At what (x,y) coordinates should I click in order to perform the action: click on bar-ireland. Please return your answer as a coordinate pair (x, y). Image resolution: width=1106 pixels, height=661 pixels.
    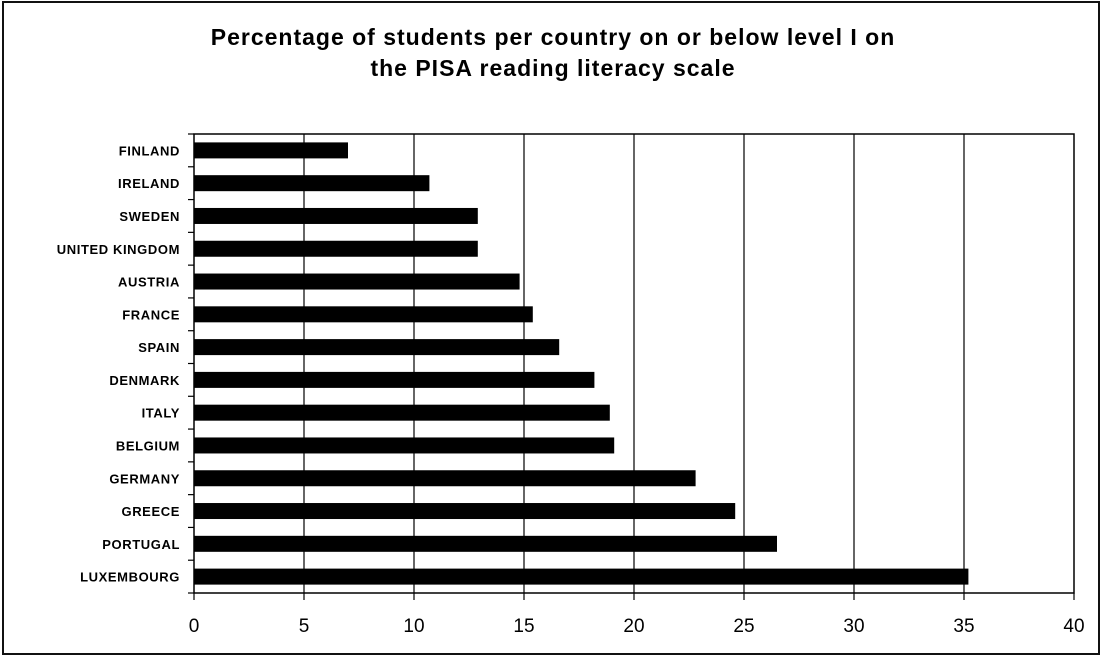
    Looking at the image, I should click on (312, 183).